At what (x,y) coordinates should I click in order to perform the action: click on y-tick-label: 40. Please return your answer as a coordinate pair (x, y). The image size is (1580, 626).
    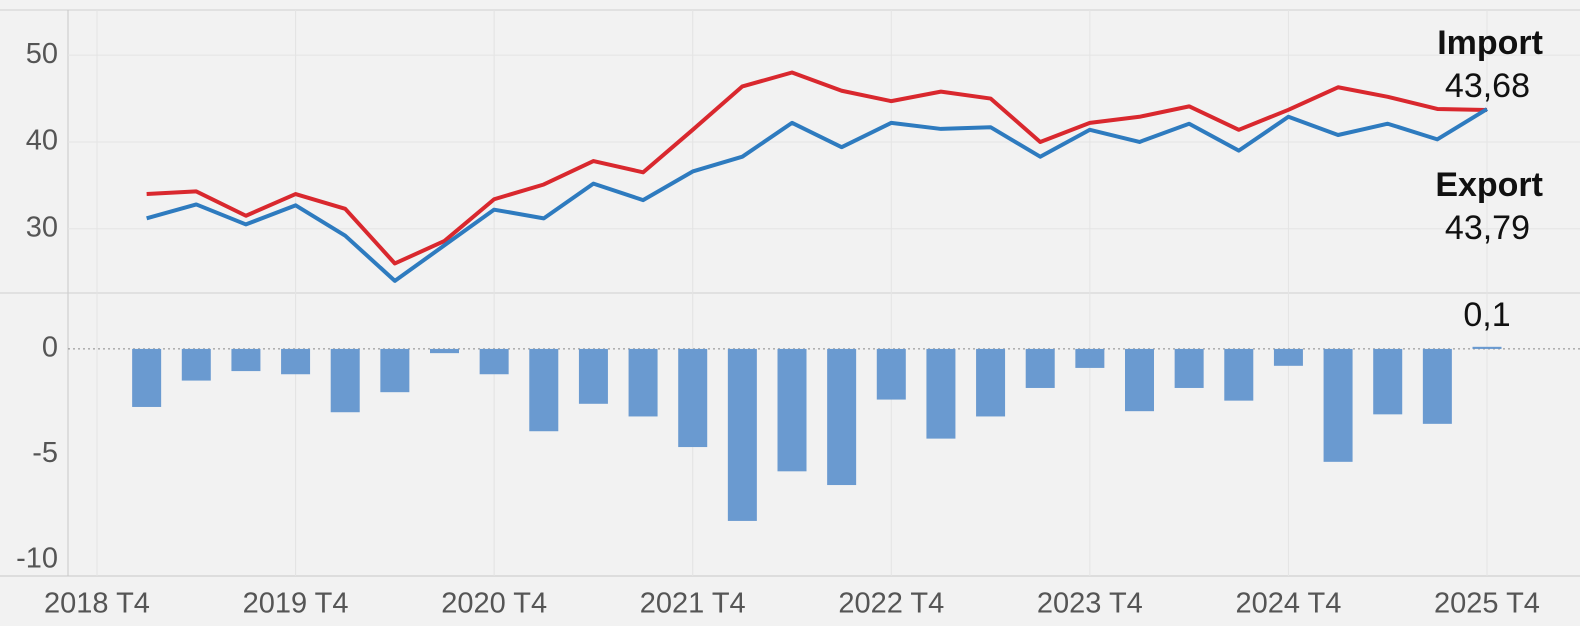
    Looking at the image, I should click on (42, 141).